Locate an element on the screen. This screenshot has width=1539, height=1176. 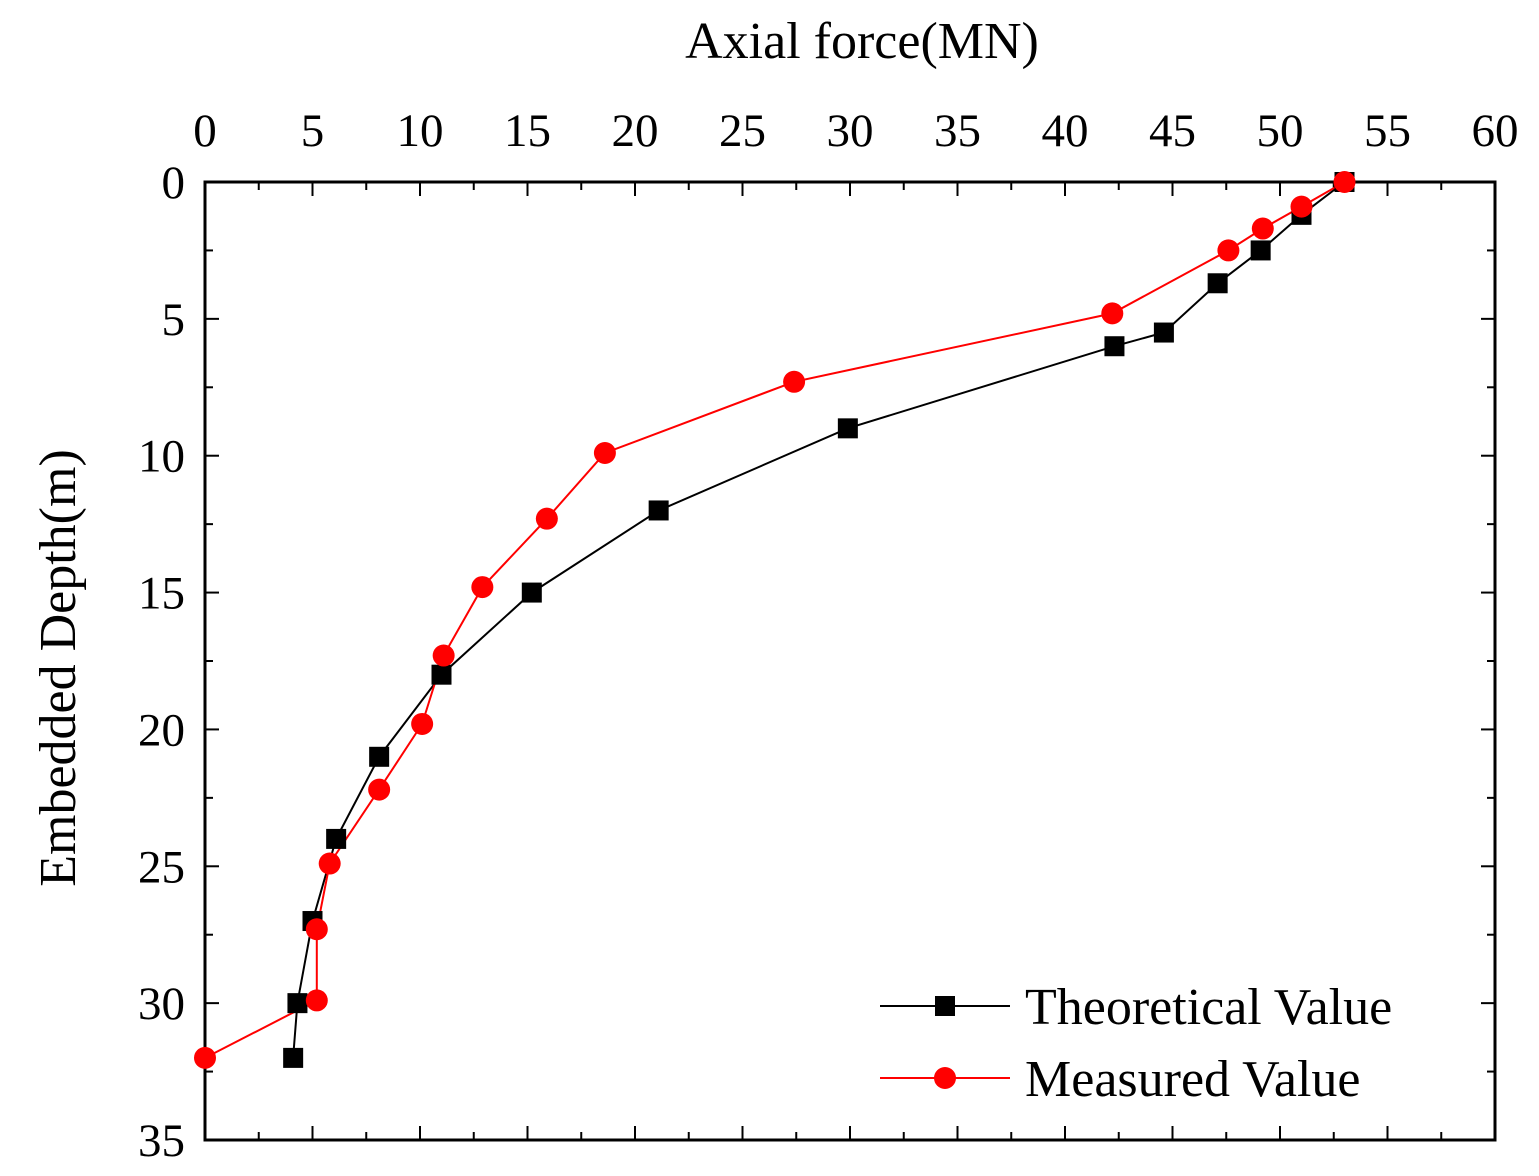
y-tick-label: 10 is located at coordinates (161, 457).